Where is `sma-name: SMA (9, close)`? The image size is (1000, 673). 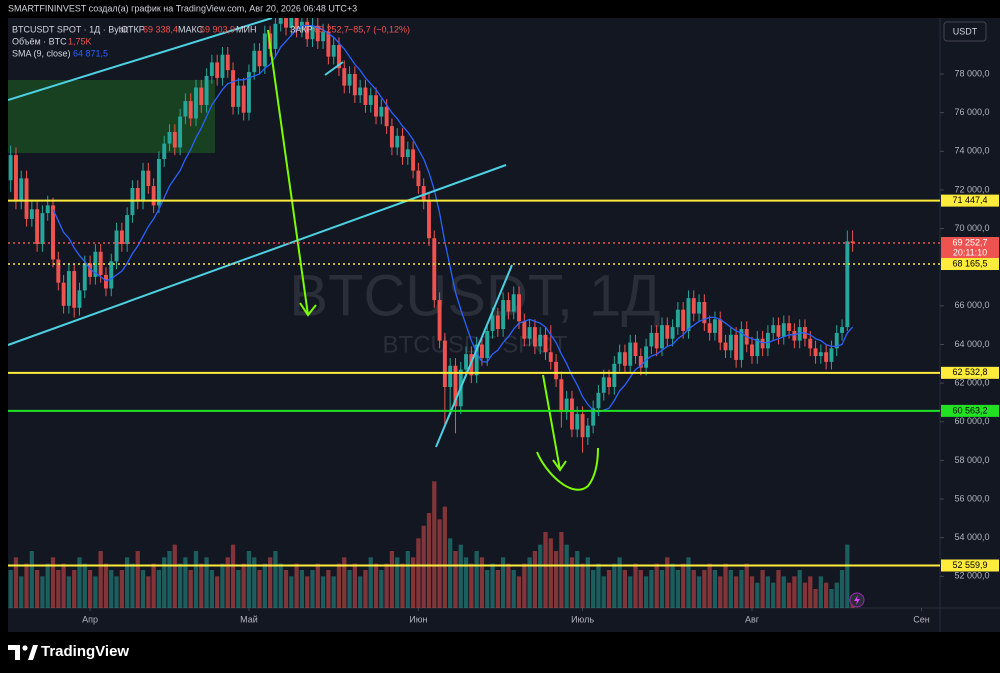
sma-name: SMA (9, close) is located at coordinates (41, 53).